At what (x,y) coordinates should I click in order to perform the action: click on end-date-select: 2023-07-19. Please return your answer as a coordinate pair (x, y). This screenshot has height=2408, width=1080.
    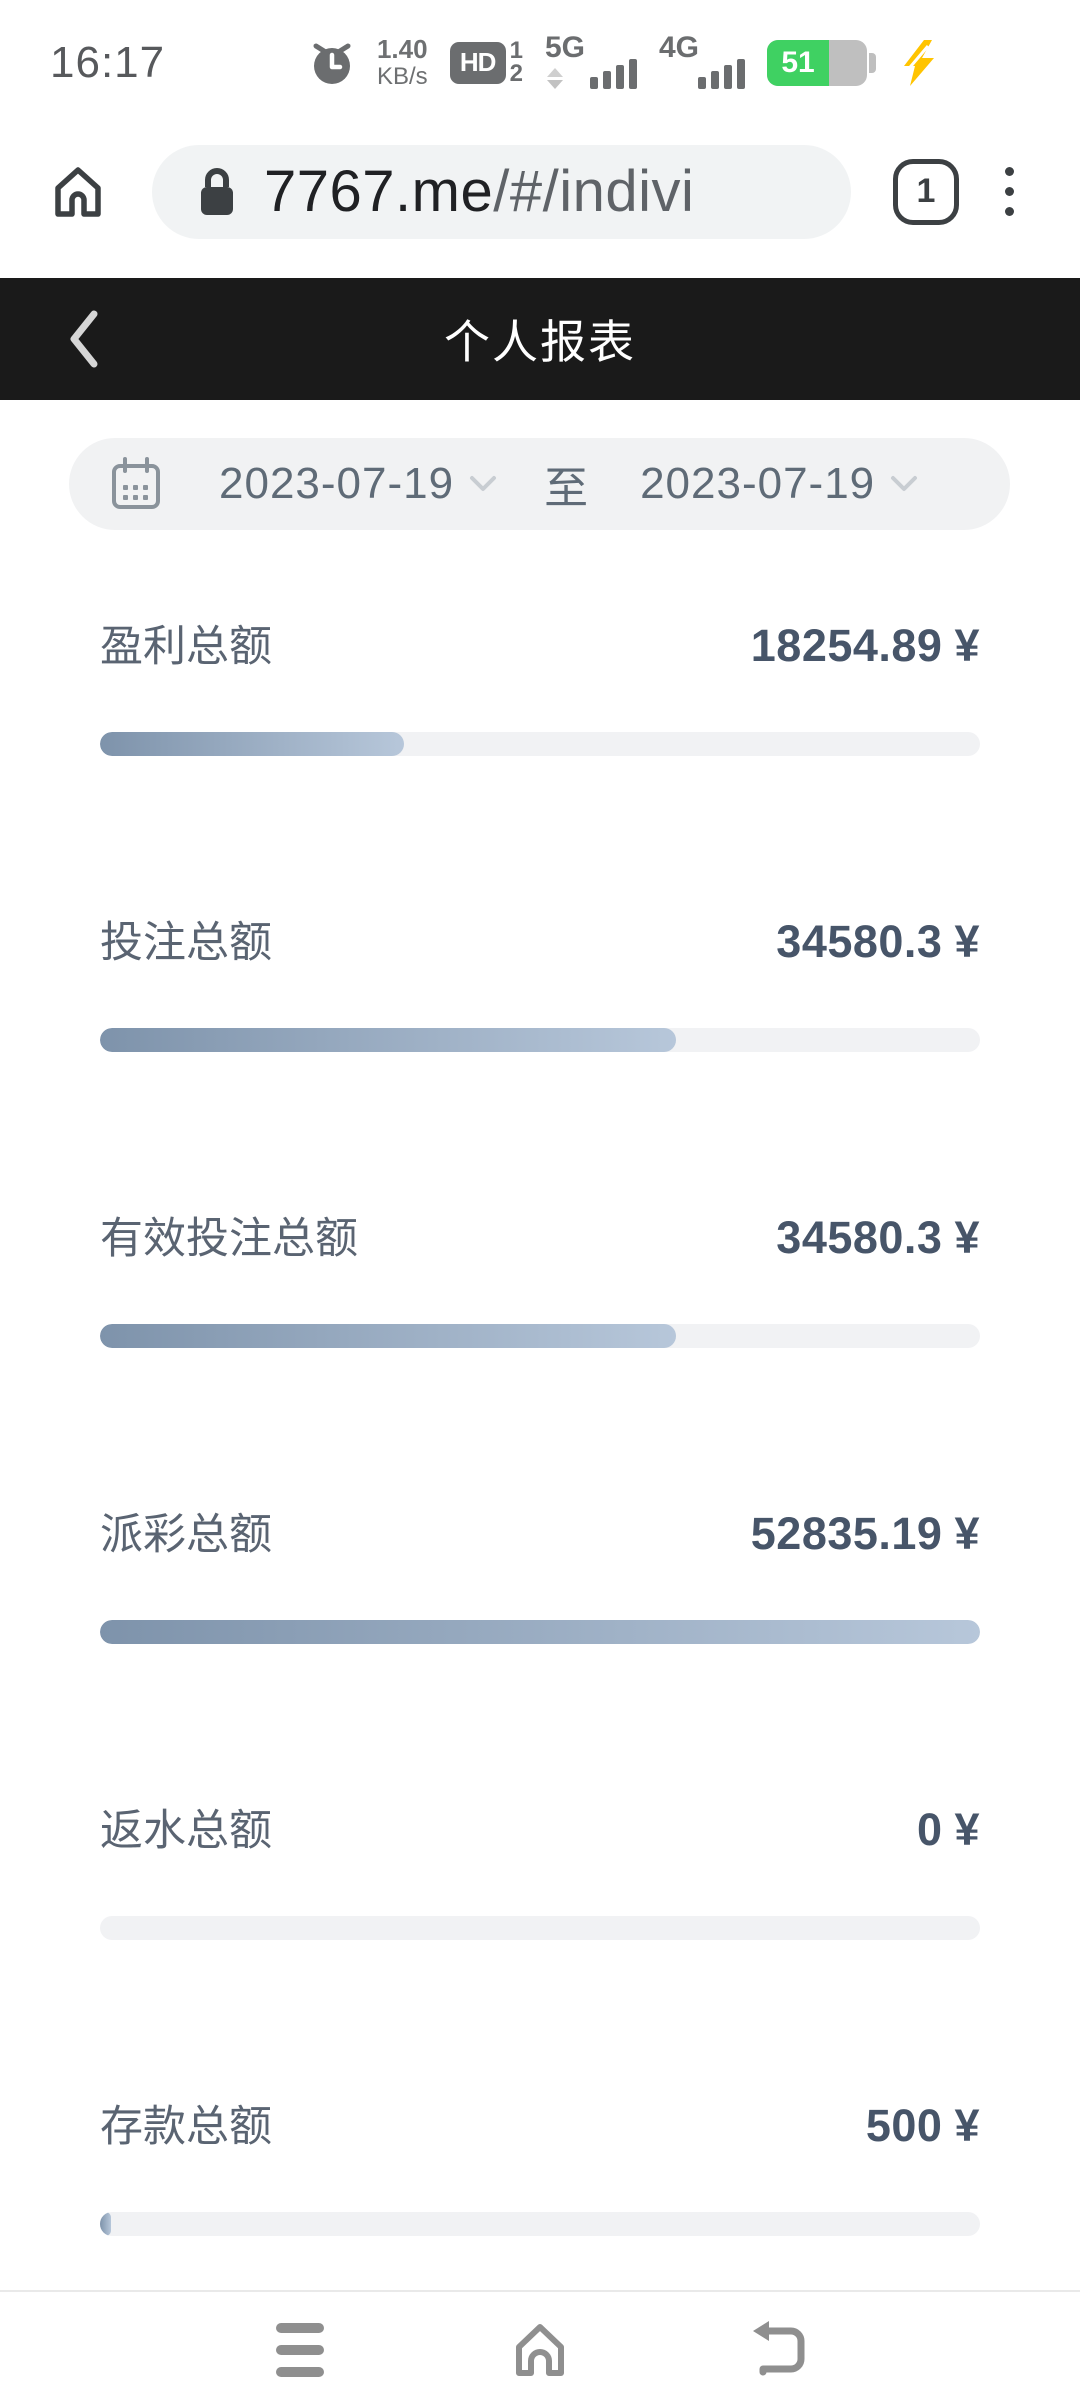
    Looking at the image, I should click on (779, 484).